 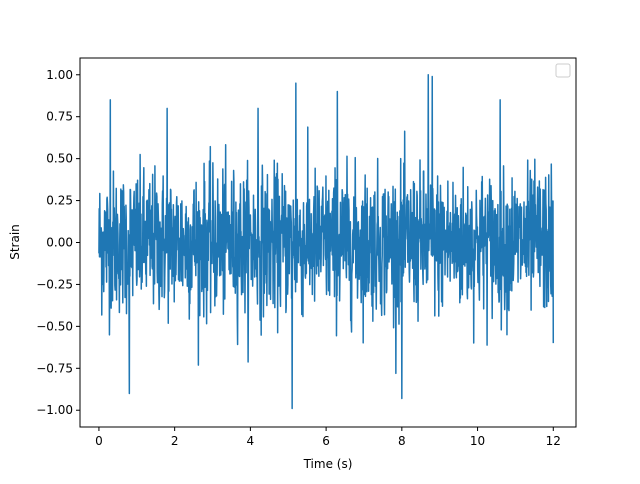 What do you see at coordinates (59, 201) in the screenshot?
I see `y-tick-label: 0.25` at bounding box center [59, 201].